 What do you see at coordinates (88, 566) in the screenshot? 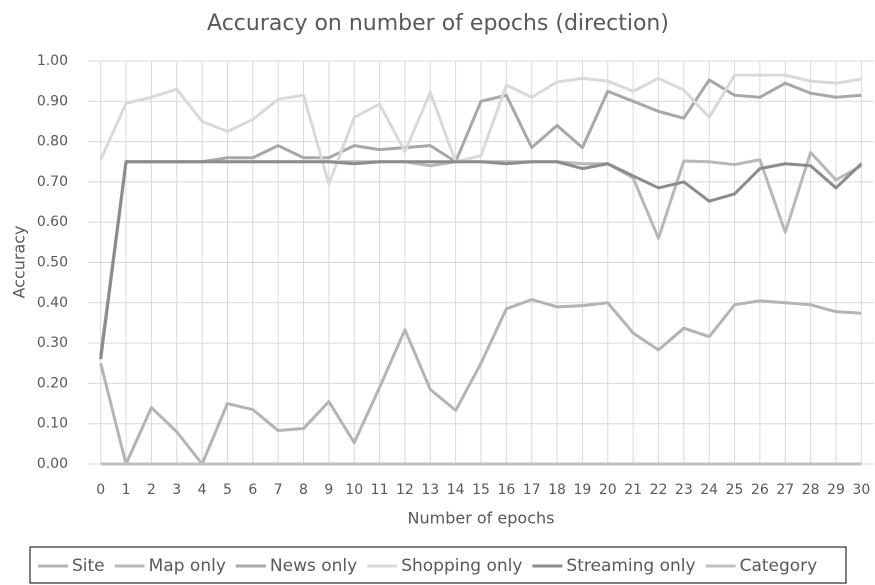
I see `legend-label: Site` at bounding box center [88, 566].